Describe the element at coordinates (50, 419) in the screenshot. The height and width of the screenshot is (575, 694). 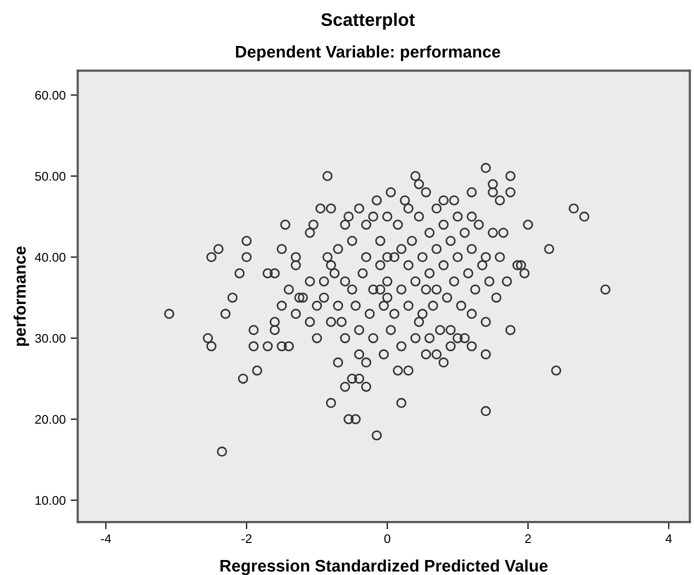
I see `y-tick-label: 20.00` at that location.